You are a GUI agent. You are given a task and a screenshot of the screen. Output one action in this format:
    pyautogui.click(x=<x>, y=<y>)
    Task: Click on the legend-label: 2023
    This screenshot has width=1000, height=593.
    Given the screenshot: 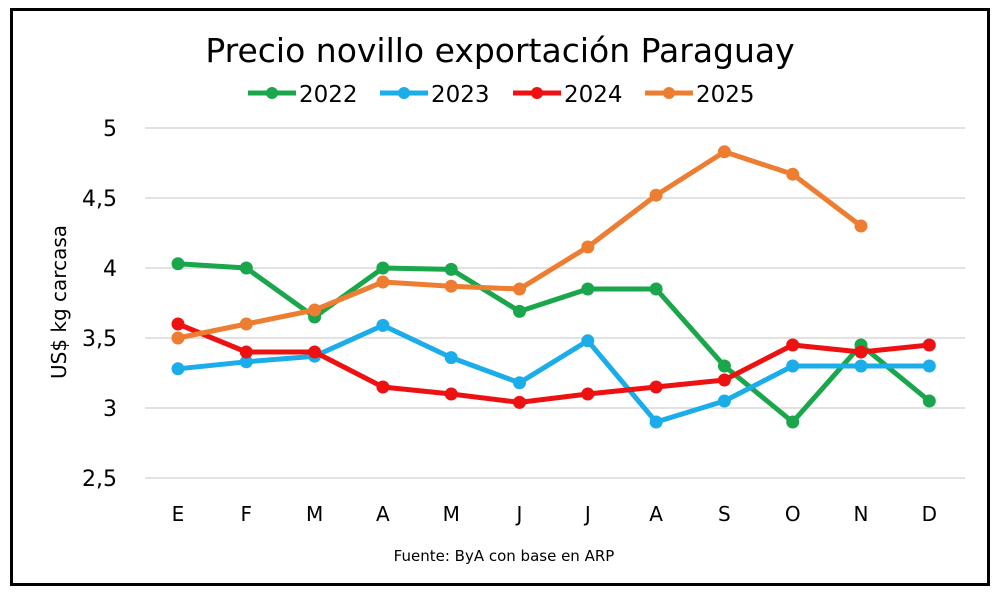 What is the action you would take?
    pyautogui.click(x=460, y=95)
    